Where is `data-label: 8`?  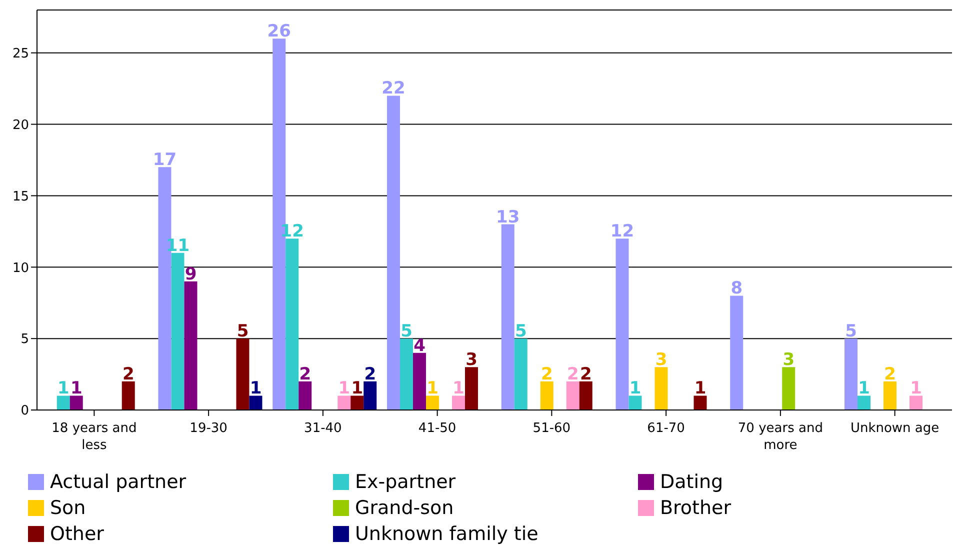 data-label: 8 is located at coordinates (736, 288).